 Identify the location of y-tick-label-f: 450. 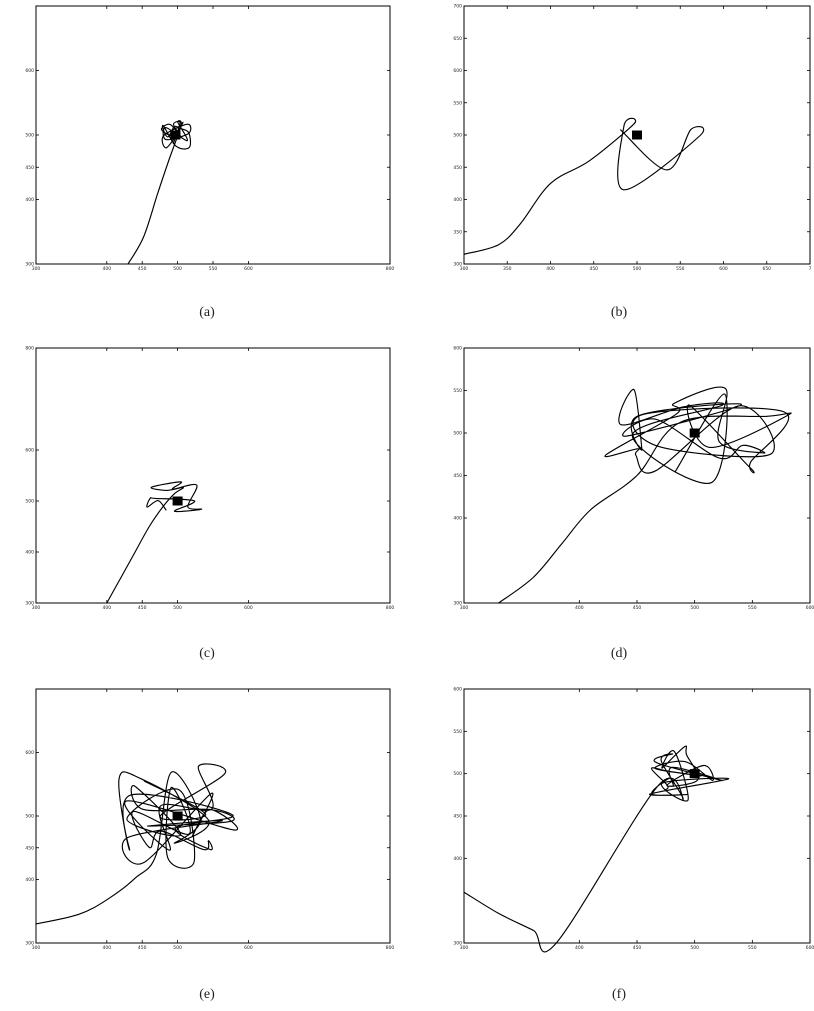
(457, 817).